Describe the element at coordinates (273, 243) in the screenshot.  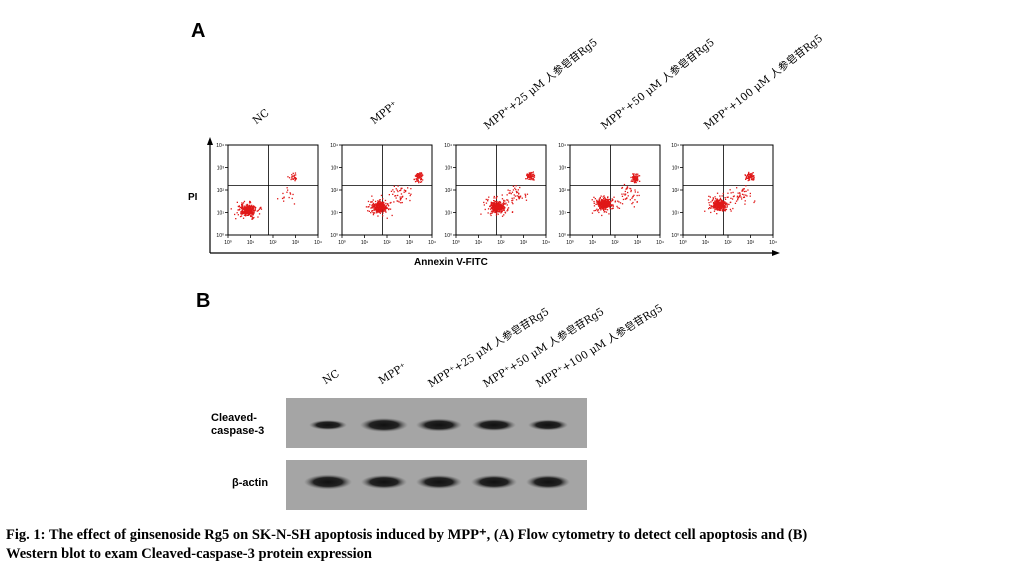
I see `x-tick-label: 10²` at that location.